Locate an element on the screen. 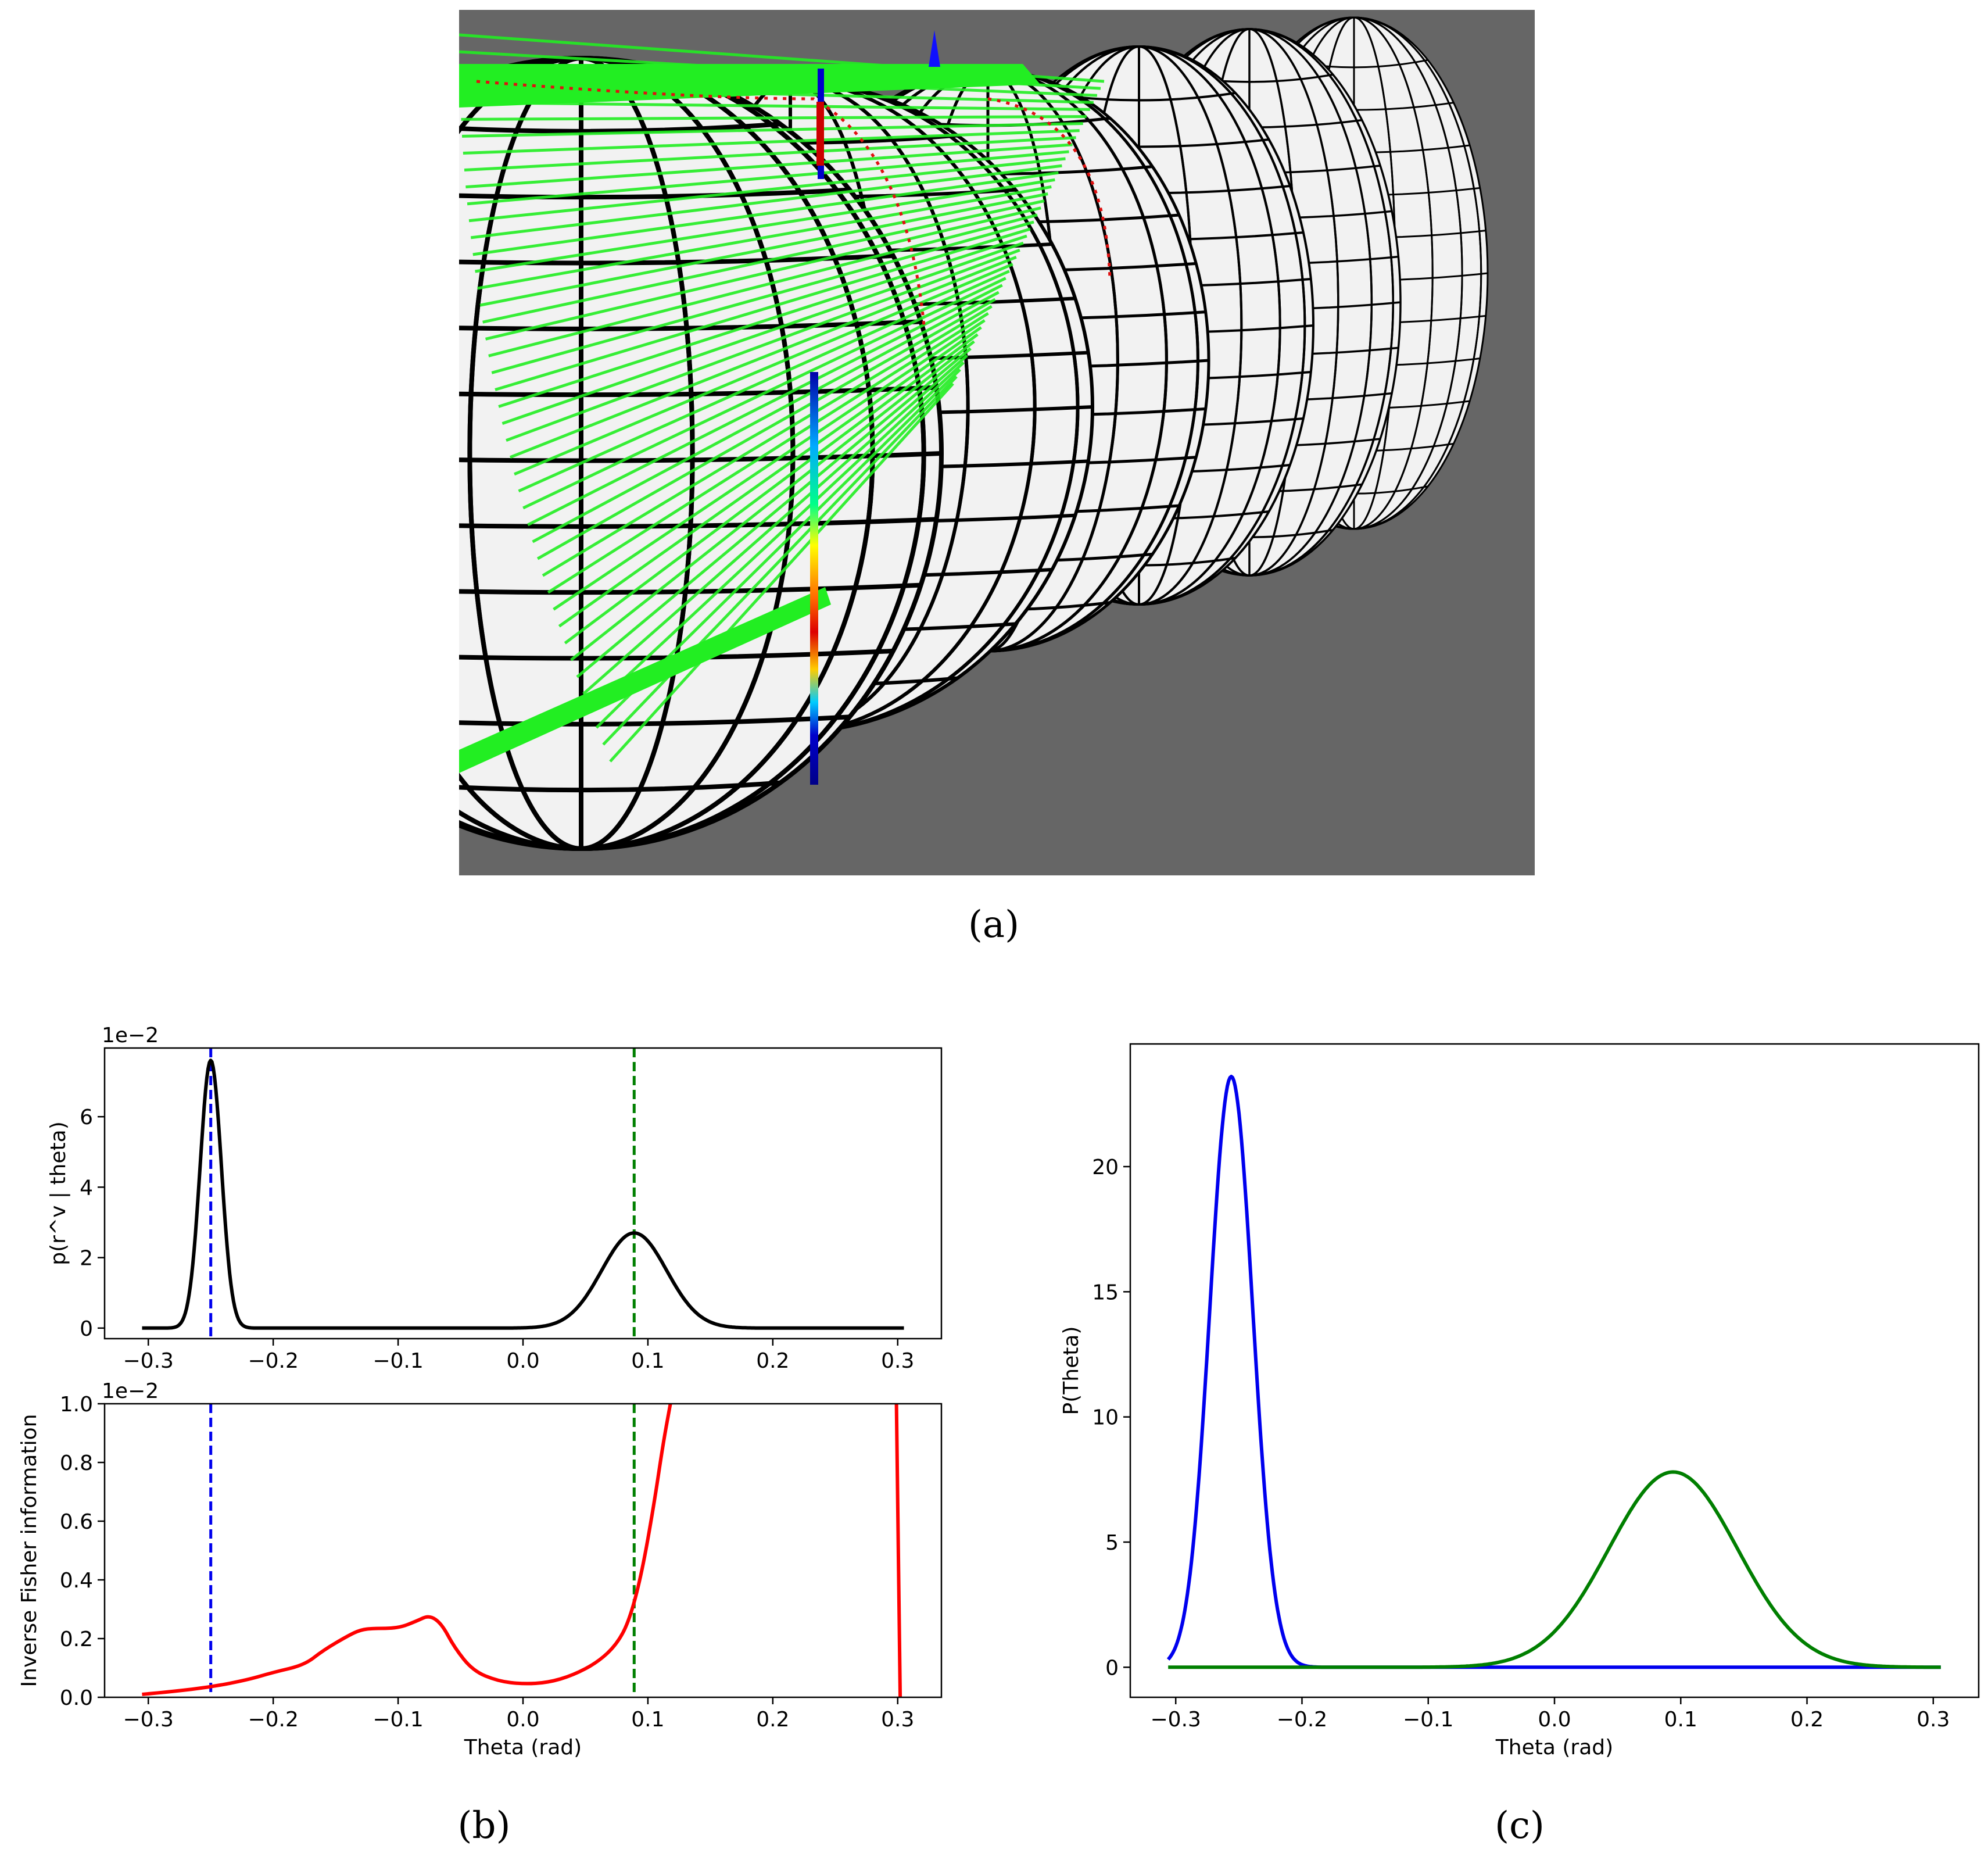  x-tick-label: −0.3 is located at coordinates (148, 1720).